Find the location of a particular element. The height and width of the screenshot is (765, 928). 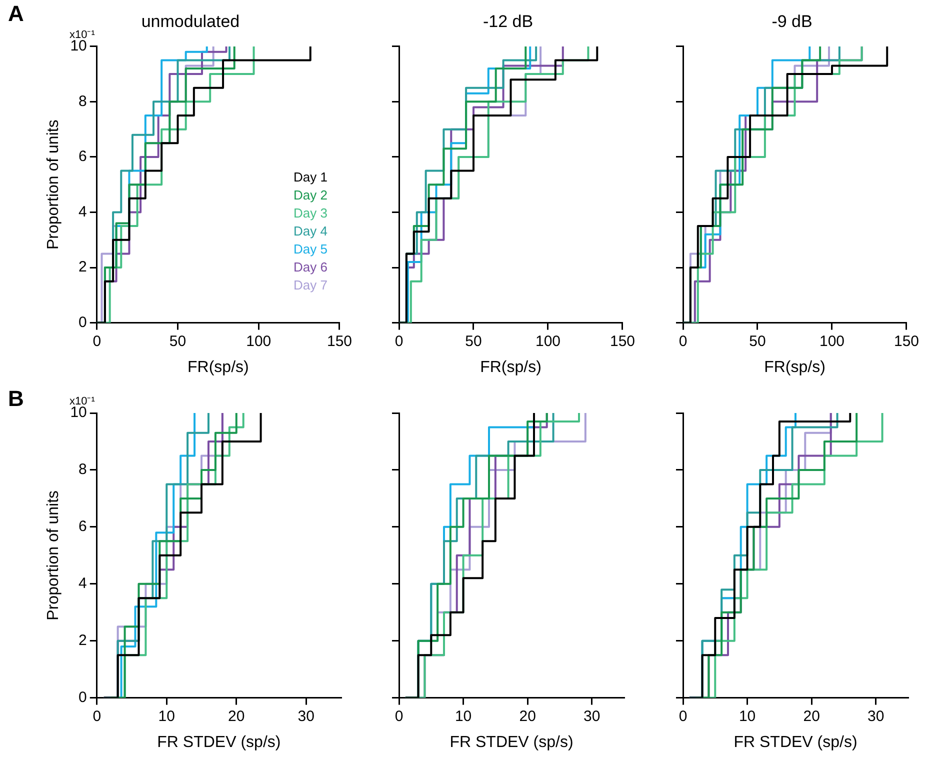

text: Day 2 is located at coordinates (311, 194).